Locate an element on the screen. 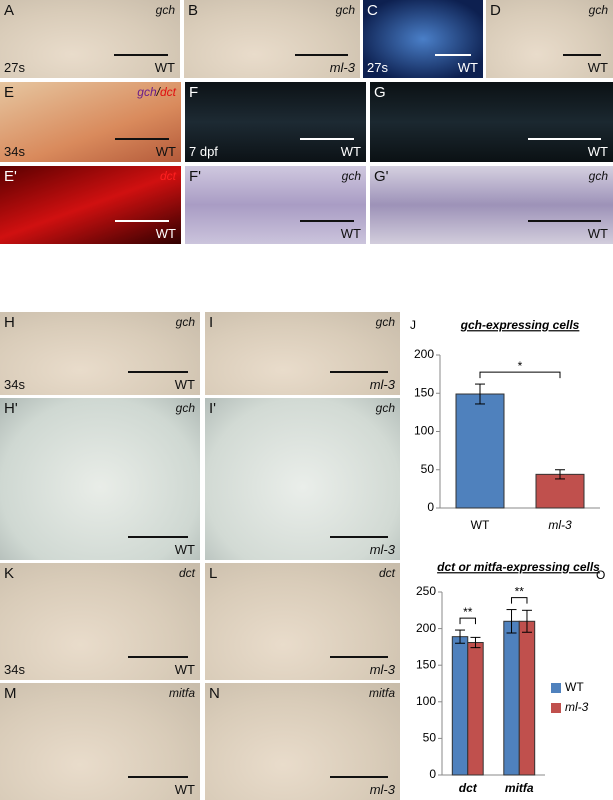  panel-letter: N is located at coordinates (214, 693).